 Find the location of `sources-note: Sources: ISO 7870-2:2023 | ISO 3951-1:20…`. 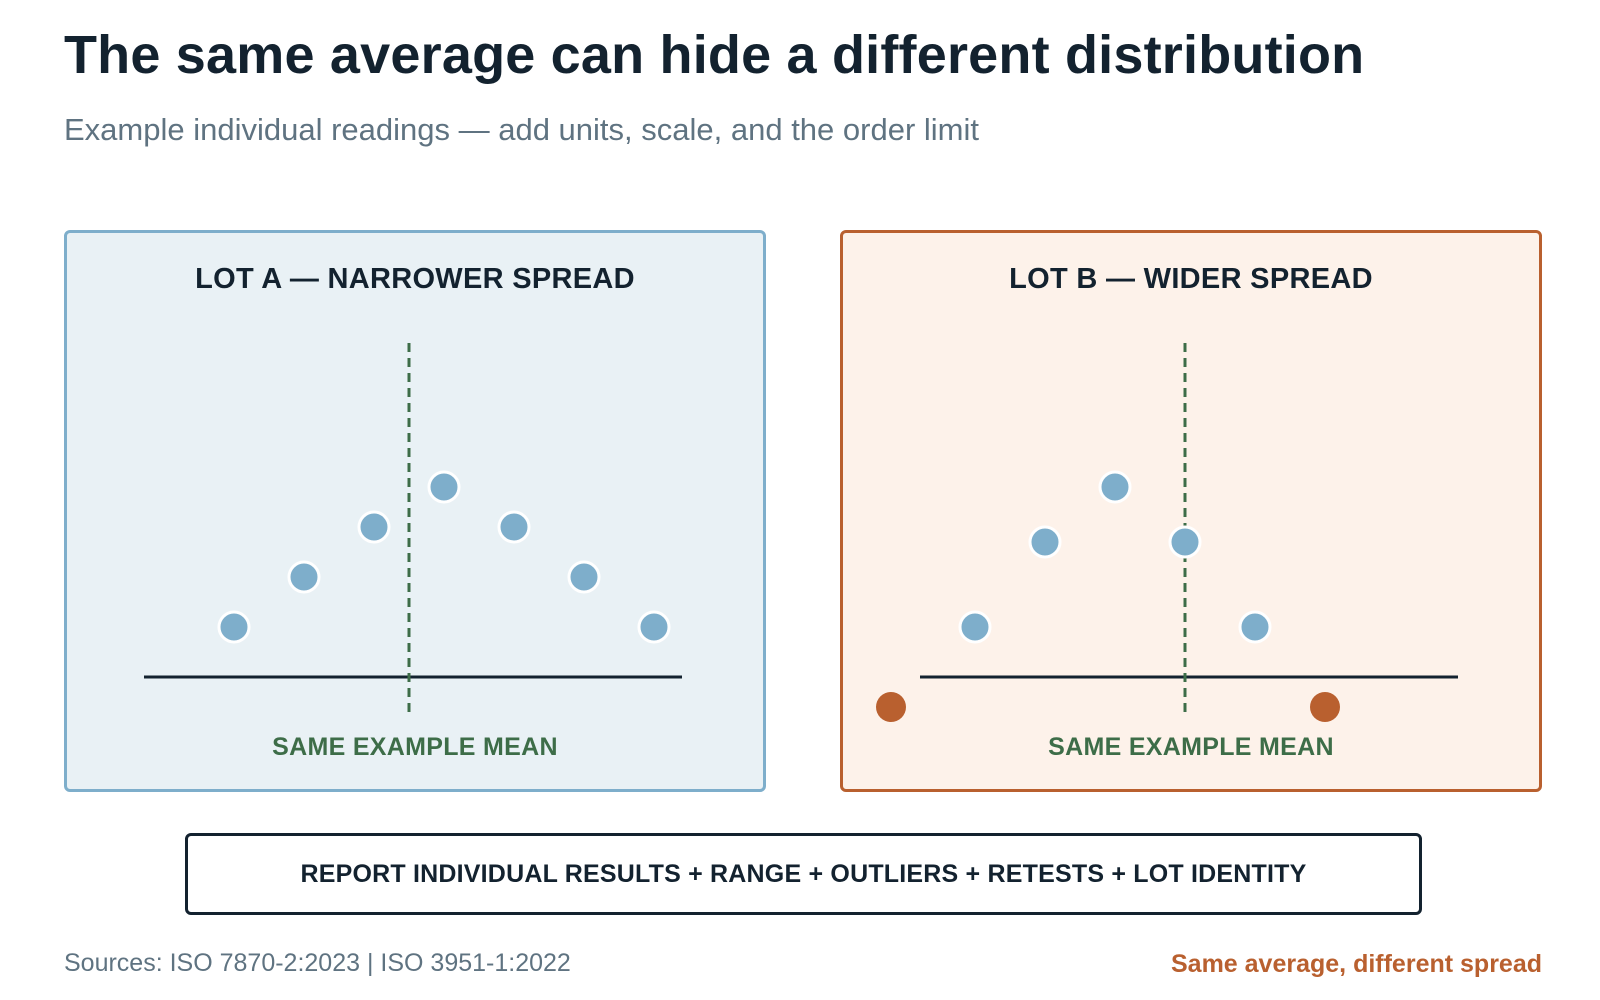

sources-note: Sources: ISO 7870-2:2023 | ISO 3951-1:20… is located at coordinates (317, 963).